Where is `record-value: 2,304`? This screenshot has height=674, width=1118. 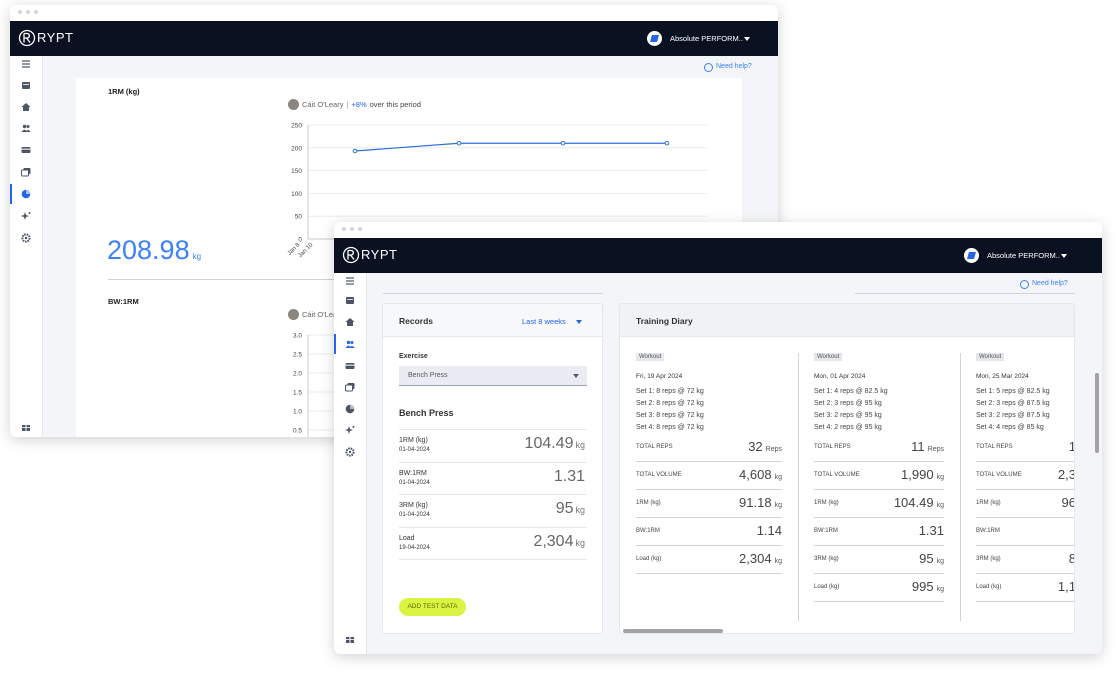
record-value: 2,304 is located at coordinates (553, 541).